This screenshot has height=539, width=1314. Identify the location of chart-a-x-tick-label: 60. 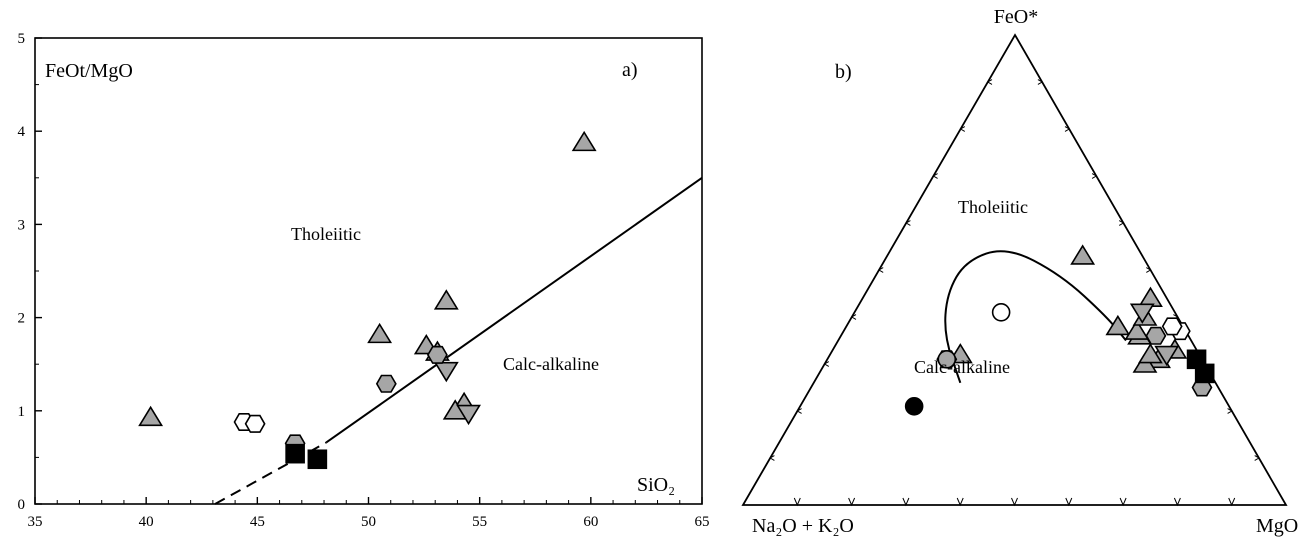
(590, 522).